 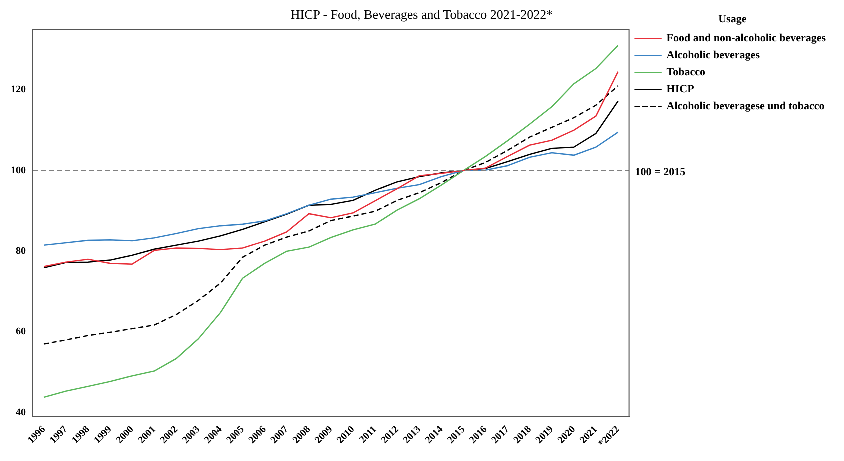 I want to click on y-tick-label: 60, so click(x=21, y=332).